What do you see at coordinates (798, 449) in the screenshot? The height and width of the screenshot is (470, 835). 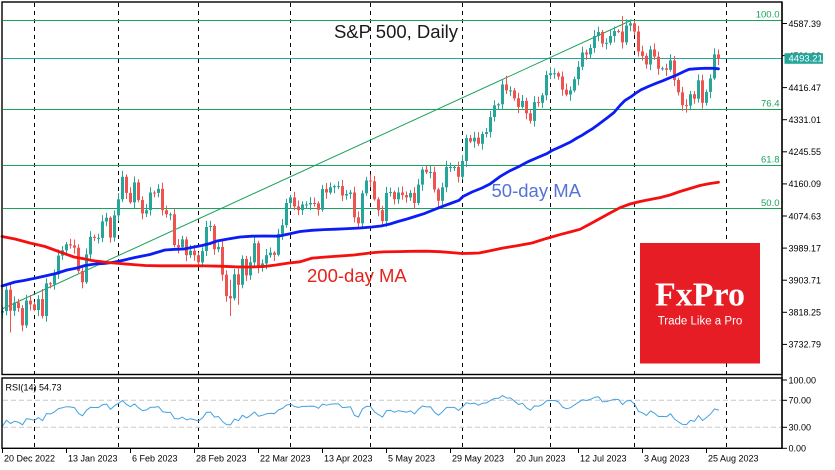 I see `svg-text: 0.00` at bounding box center [798, 449].